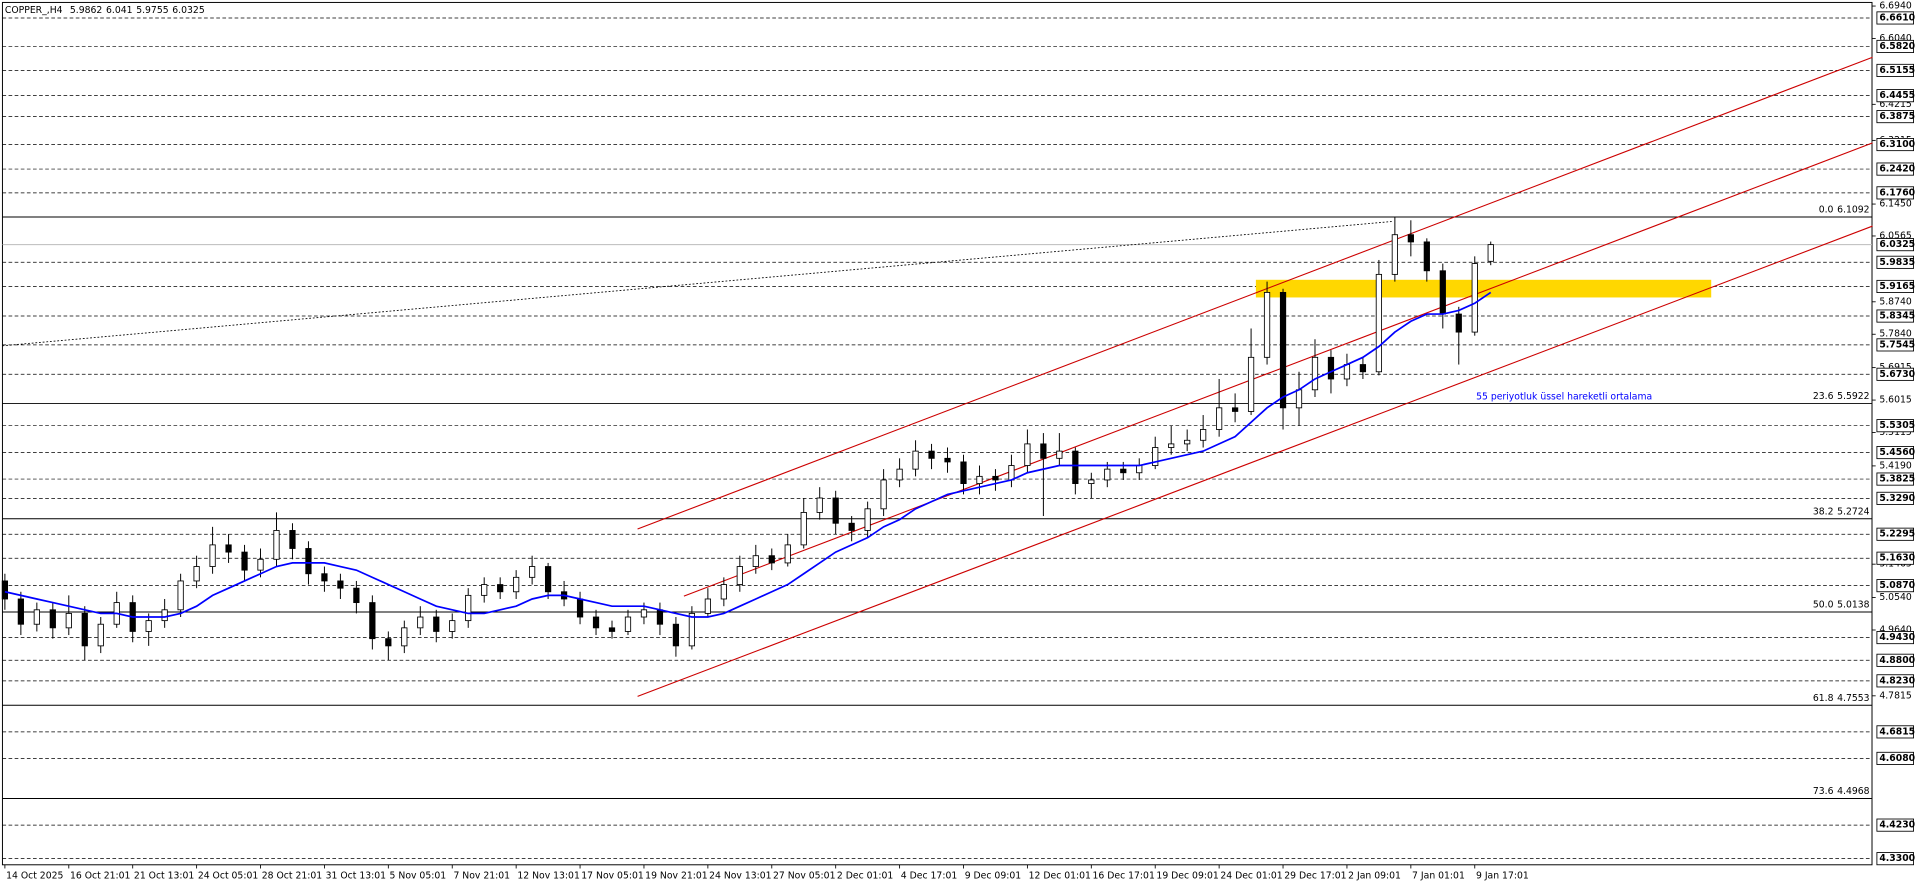  I want to click on bid-label-box, so click(1895, 245).